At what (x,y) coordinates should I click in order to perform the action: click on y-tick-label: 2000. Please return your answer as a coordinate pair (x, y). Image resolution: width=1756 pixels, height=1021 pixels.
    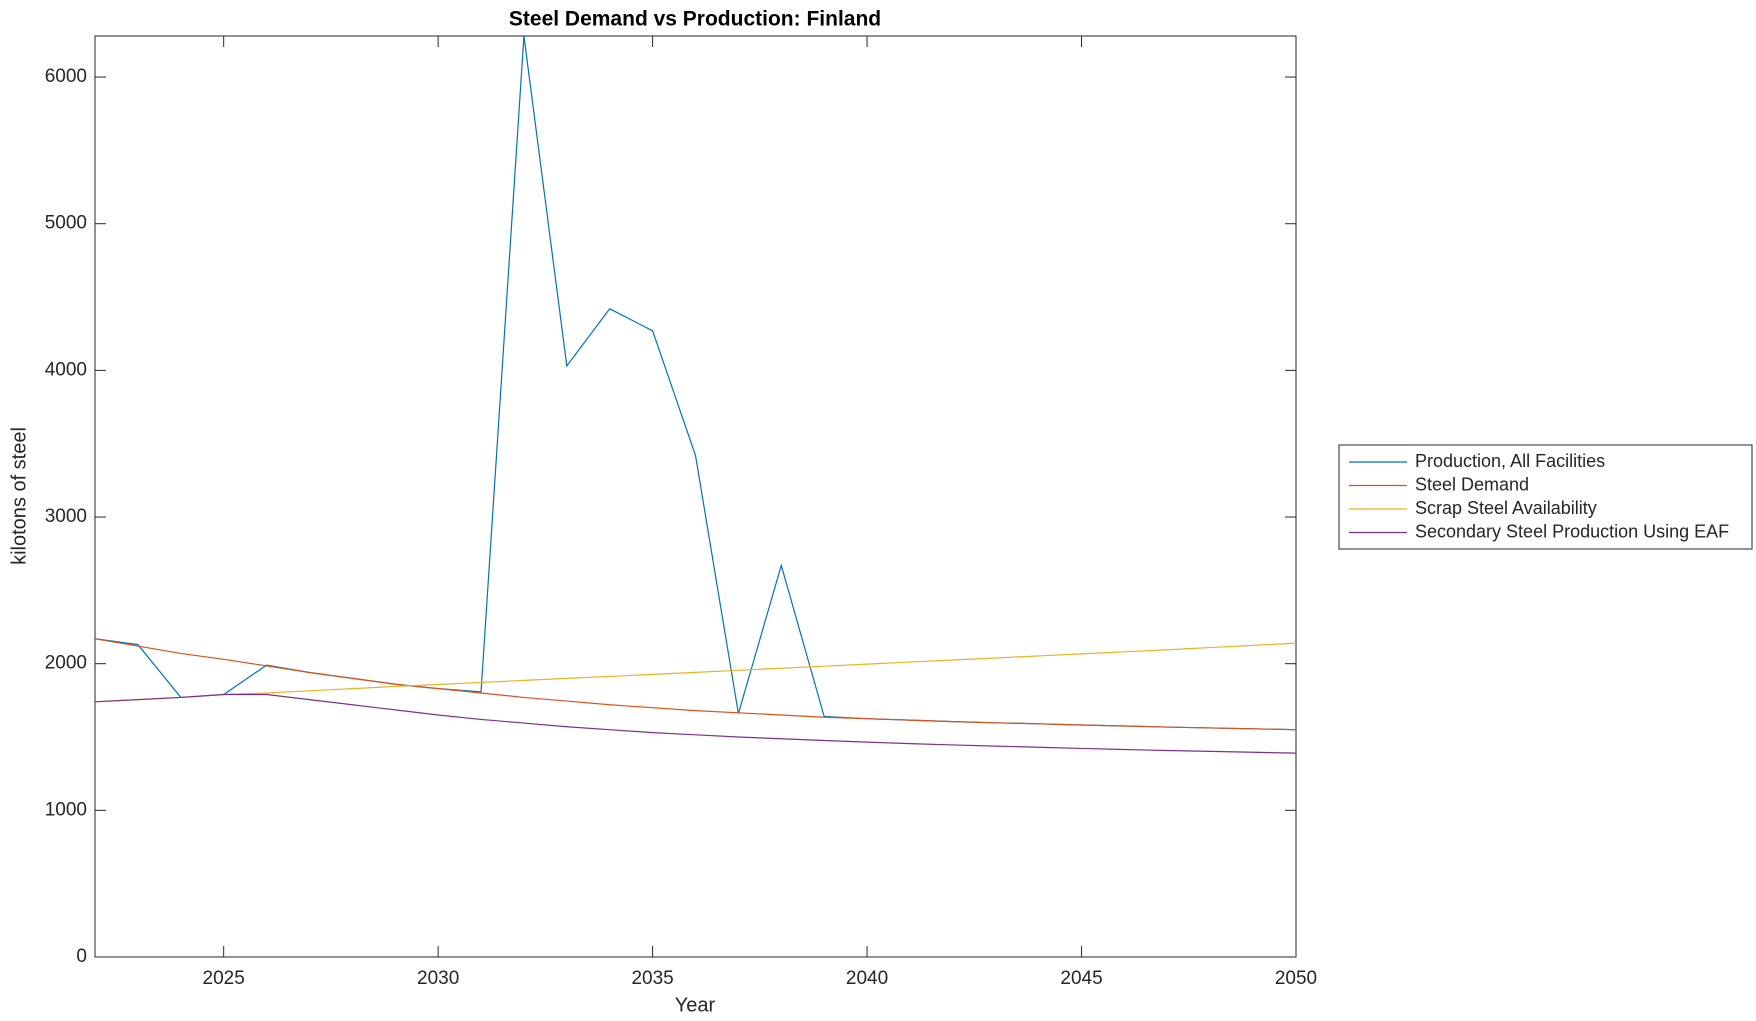
    Looking at the image, I should click on (66, 663).